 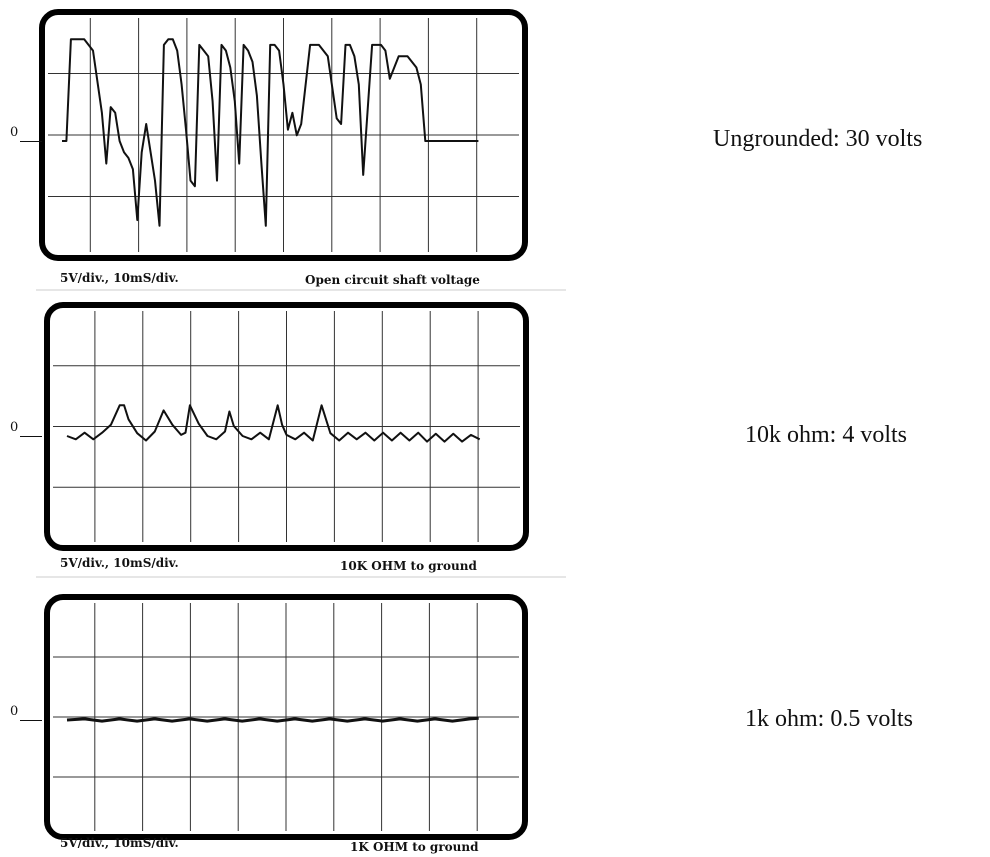 What do you see at coordinates (119, 563) in the screenshot?
I see `scale-caption-2: 5V/div., 10mS/div.` at bounding box center [119, 563].